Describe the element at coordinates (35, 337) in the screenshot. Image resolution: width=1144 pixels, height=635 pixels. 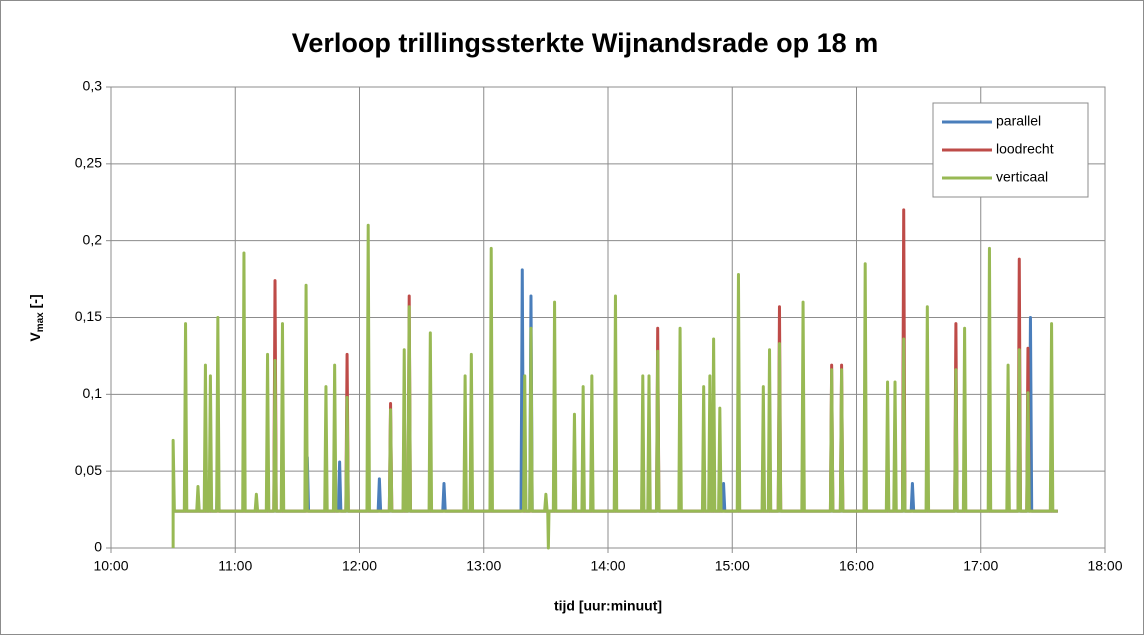
I see `y-label-main: V` at that location.